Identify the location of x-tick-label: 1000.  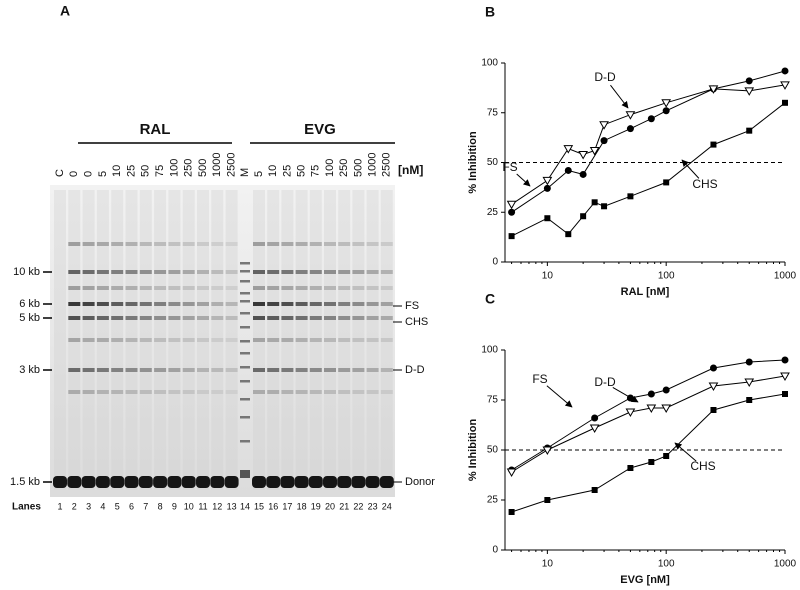
(785, 276).